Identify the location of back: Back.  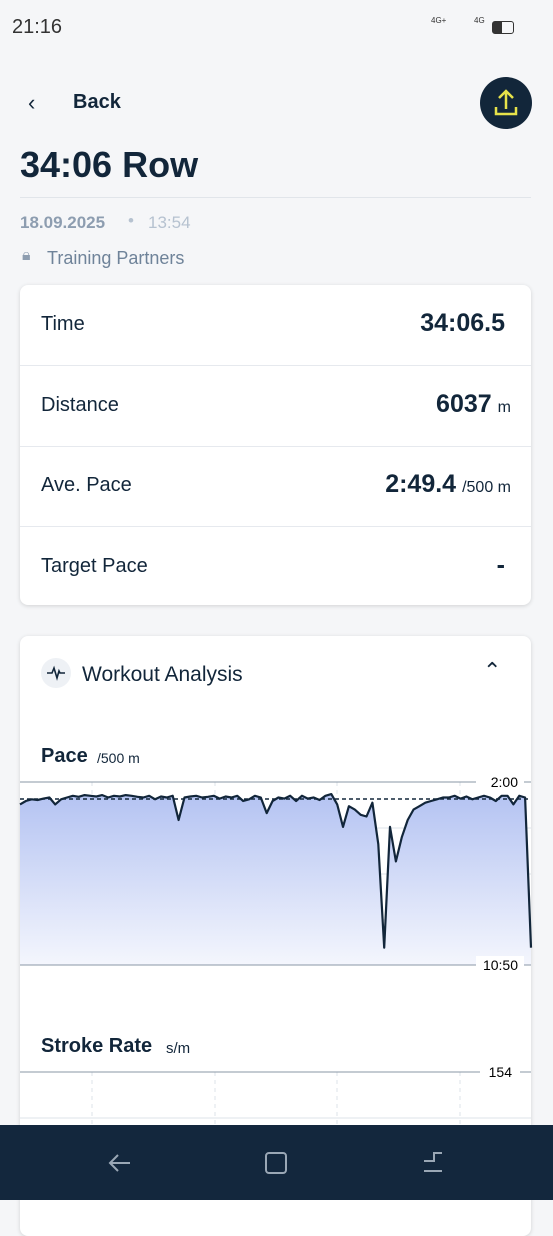
(97, 102).